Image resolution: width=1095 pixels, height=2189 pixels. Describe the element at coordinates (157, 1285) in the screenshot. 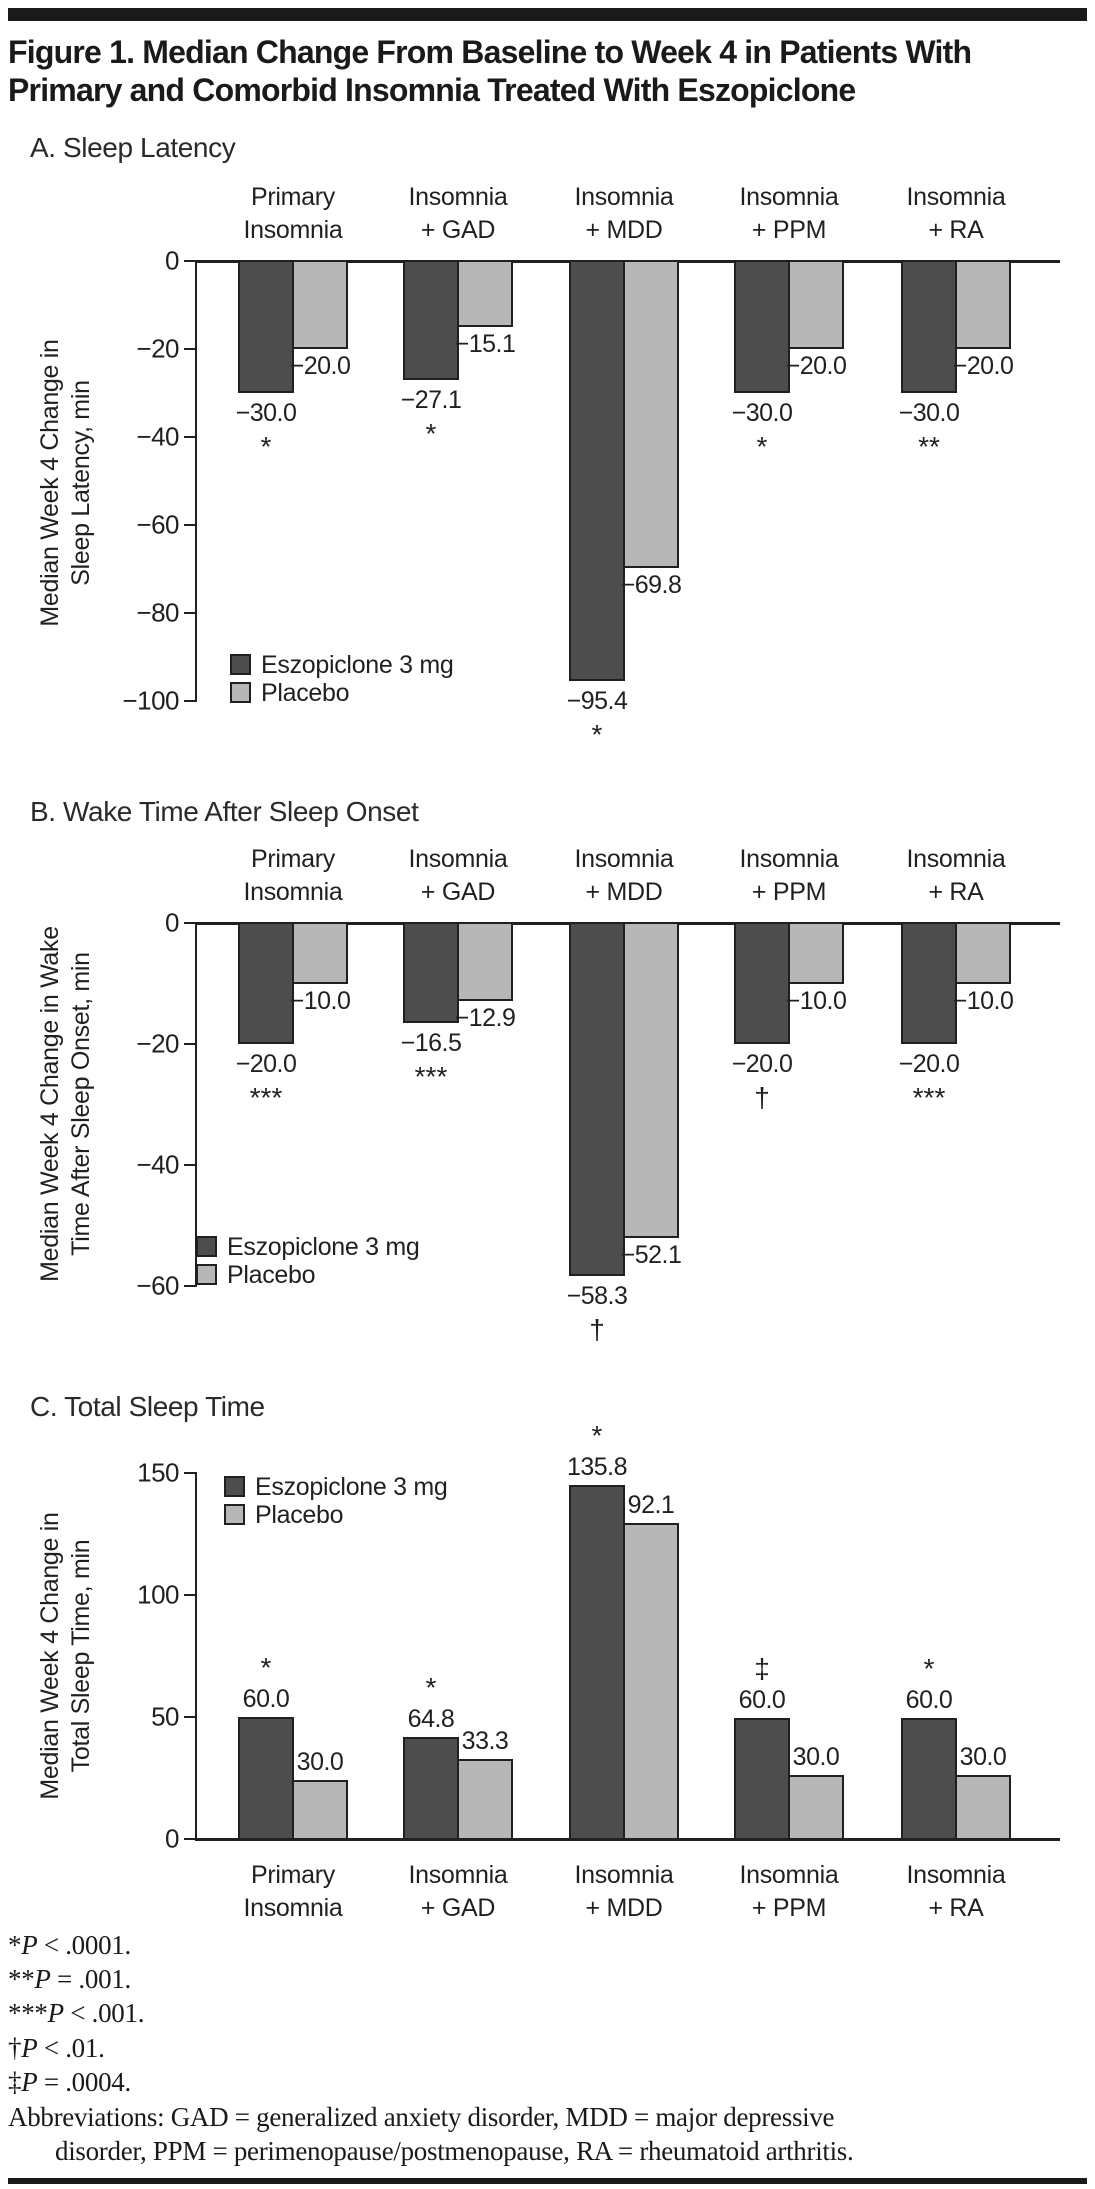

I see `y-tick-label: −60` at that location.